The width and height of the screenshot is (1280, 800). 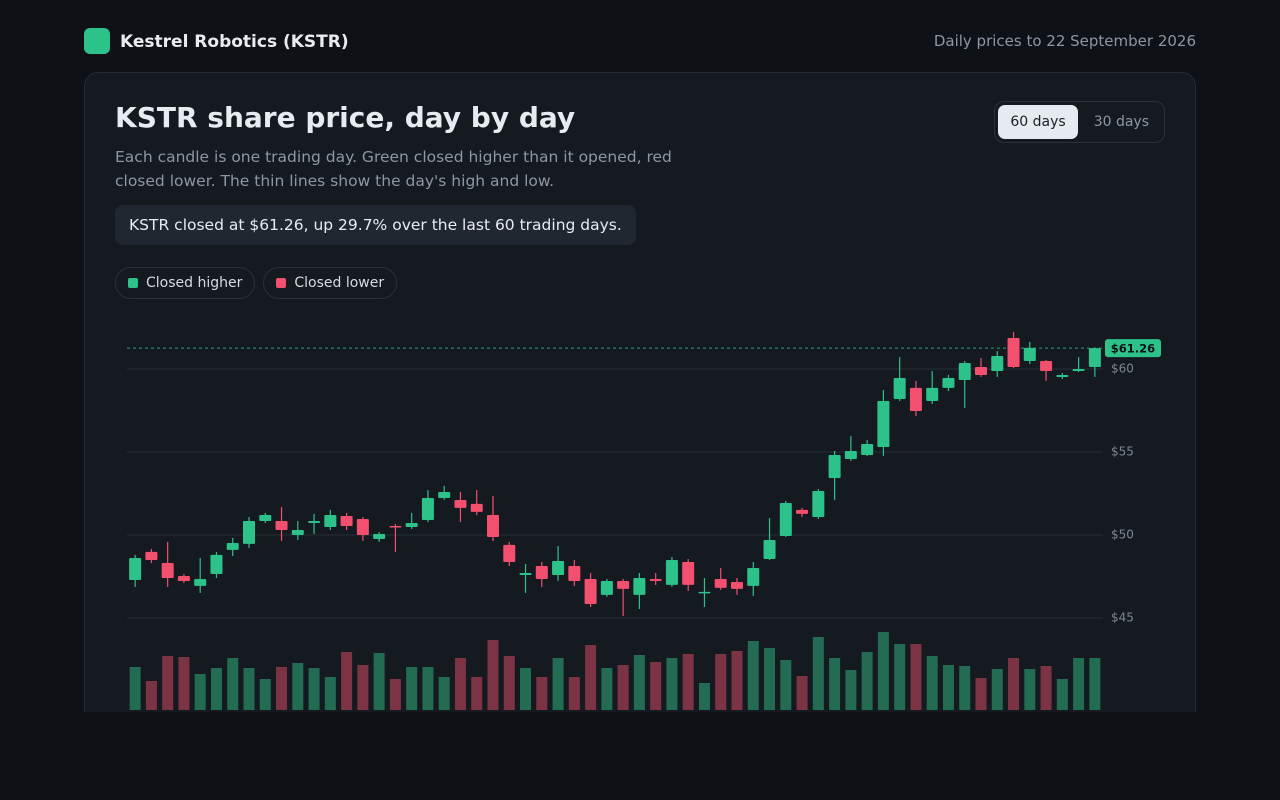 What do you see at coordinates (1038, 122) in the screenshot?
I see `range-button: 60 days` at bounding box center [1038, 122].